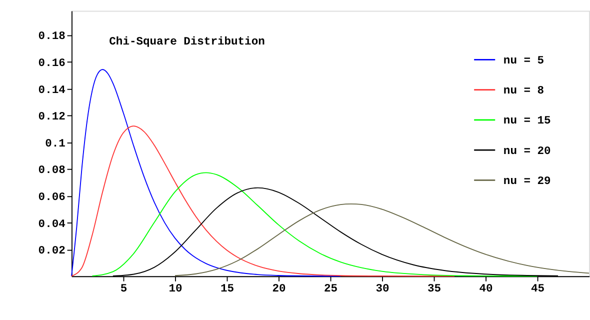  Describe the element at coordinates (331, 290) in the screenshot. I see `x-tick-label: 25` at that location.